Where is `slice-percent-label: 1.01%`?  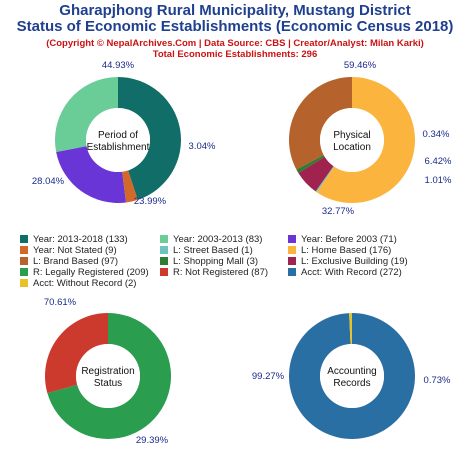
slice-percent-label: 1.01% is located at coordinates (438, 180).